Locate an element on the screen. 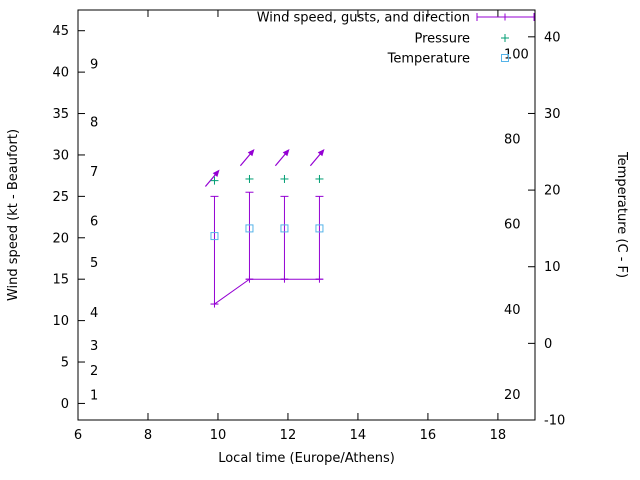  beaufort-label: 8 is located at coordinates (94, 122).